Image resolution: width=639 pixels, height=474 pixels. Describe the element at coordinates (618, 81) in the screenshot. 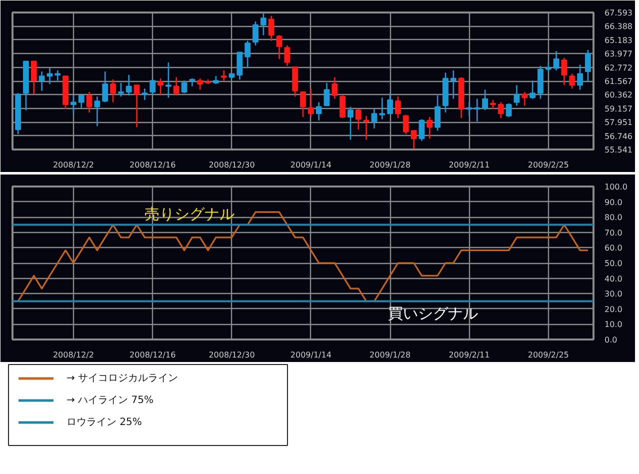

I see `y-tick-label: 61.567` at that location.